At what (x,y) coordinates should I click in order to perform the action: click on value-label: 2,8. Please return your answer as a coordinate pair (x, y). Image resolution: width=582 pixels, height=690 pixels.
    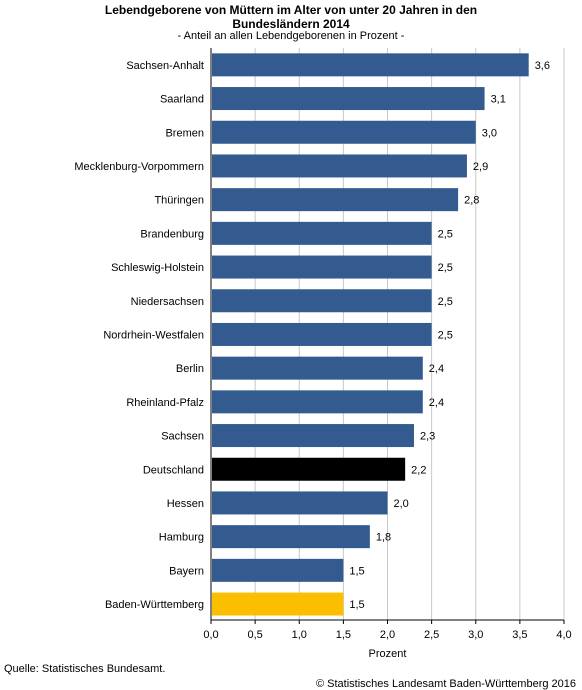
    Looking at the image, I should click on (471, 201).